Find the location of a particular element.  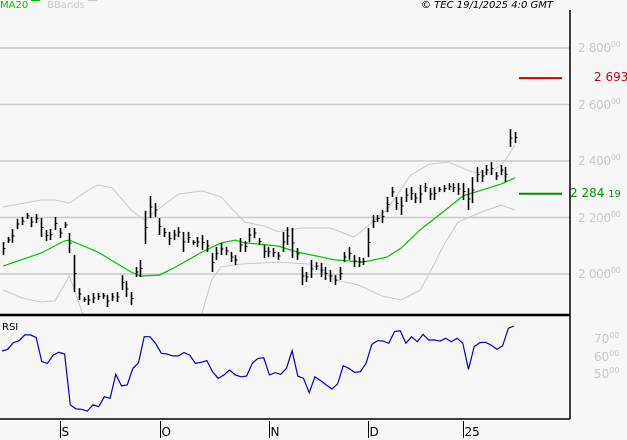

rsi-tick-int: 50 is located at coordinates (602, 374).